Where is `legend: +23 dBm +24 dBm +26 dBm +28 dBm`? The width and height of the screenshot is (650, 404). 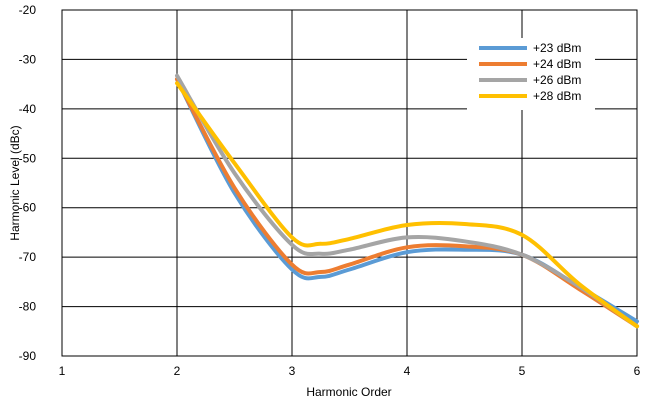 legend: +23 dBm +24 dBm +26 dBm +28 dBm is located at coordinates (531, 74).